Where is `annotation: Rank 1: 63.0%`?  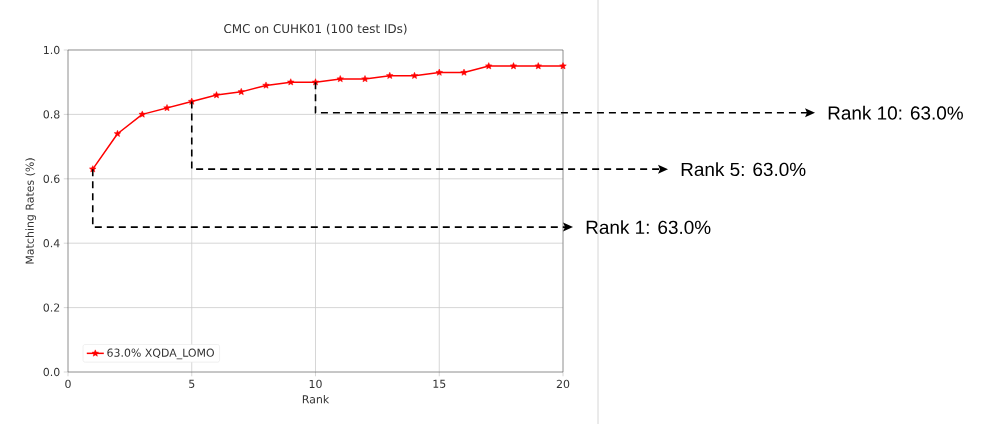
annotation: Rank 1: 63.0% is located at coordinates (648, 227).